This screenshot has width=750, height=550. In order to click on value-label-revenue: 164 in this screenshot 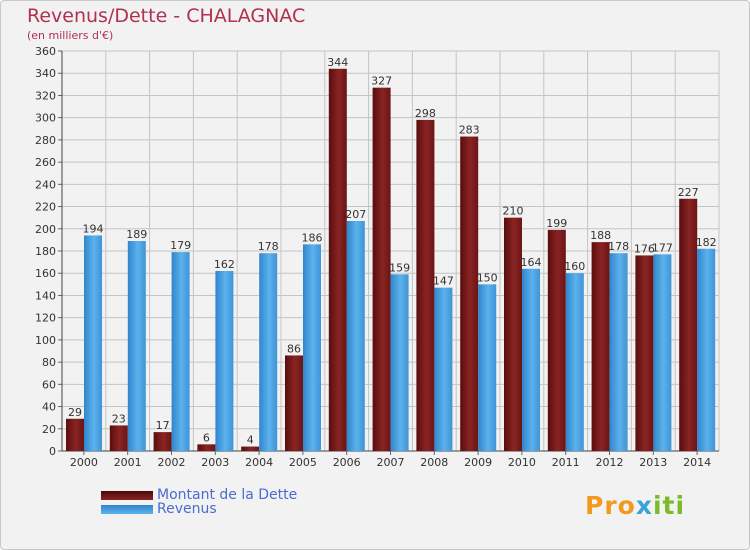, I will do `click(531, 262)`.